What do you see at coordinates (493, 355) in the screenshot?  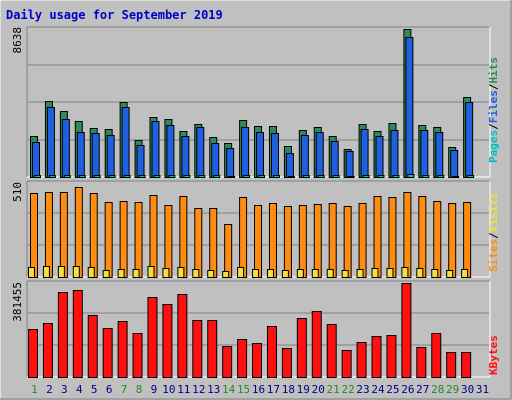 I see `legend-kbytes: KBytes` at bounding box center [493, 355].